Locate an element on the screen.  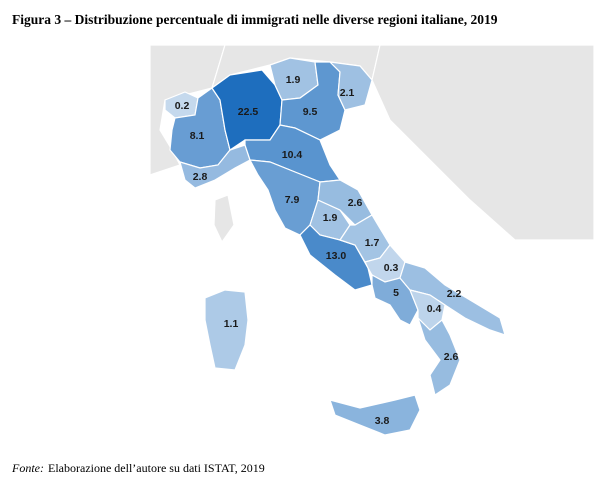
region-value-label: 1.1 is located at coordinates (231, 324).